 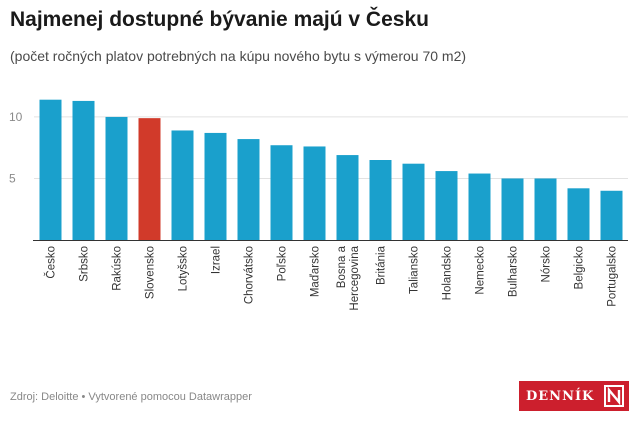 I want to click on x-tick-label: Poľsko, so click(x=283, y=263).